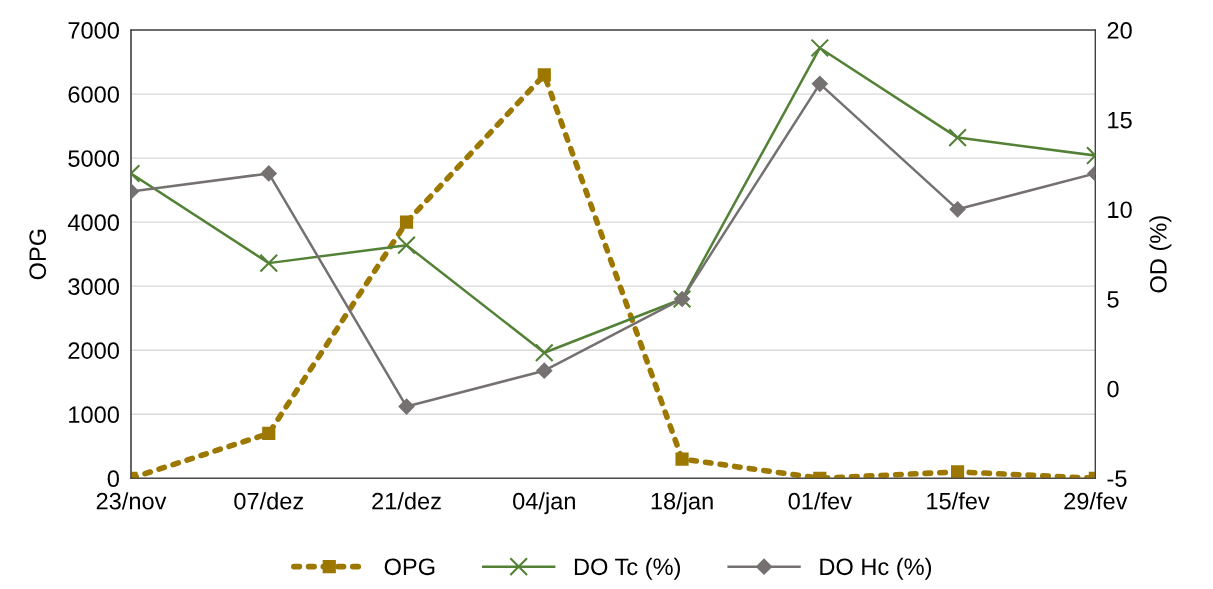  I want to click on y-axis-title: OPG, so click(38, 254).